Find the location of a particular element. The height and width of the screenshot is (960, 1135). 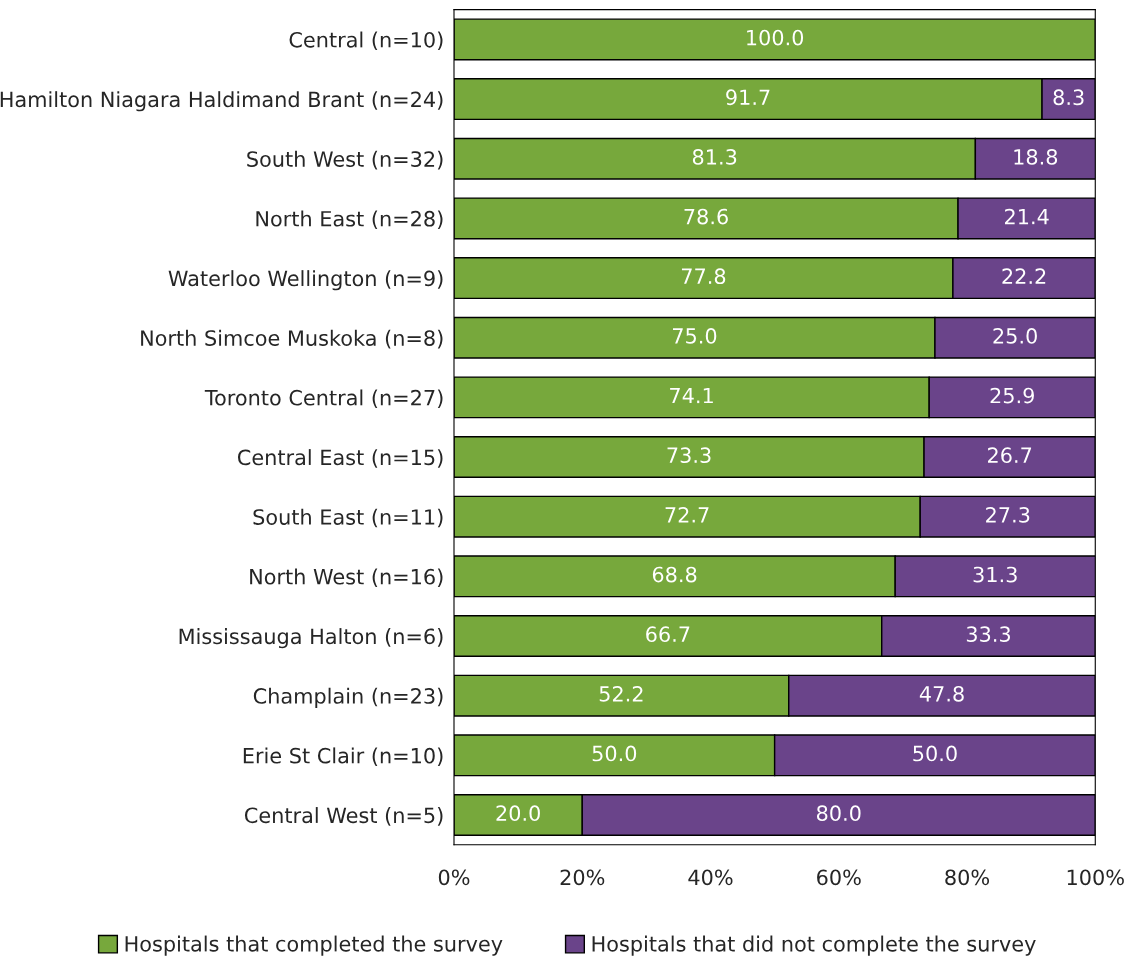

x-tick-label: 80% is located at coordinates (967, 877).